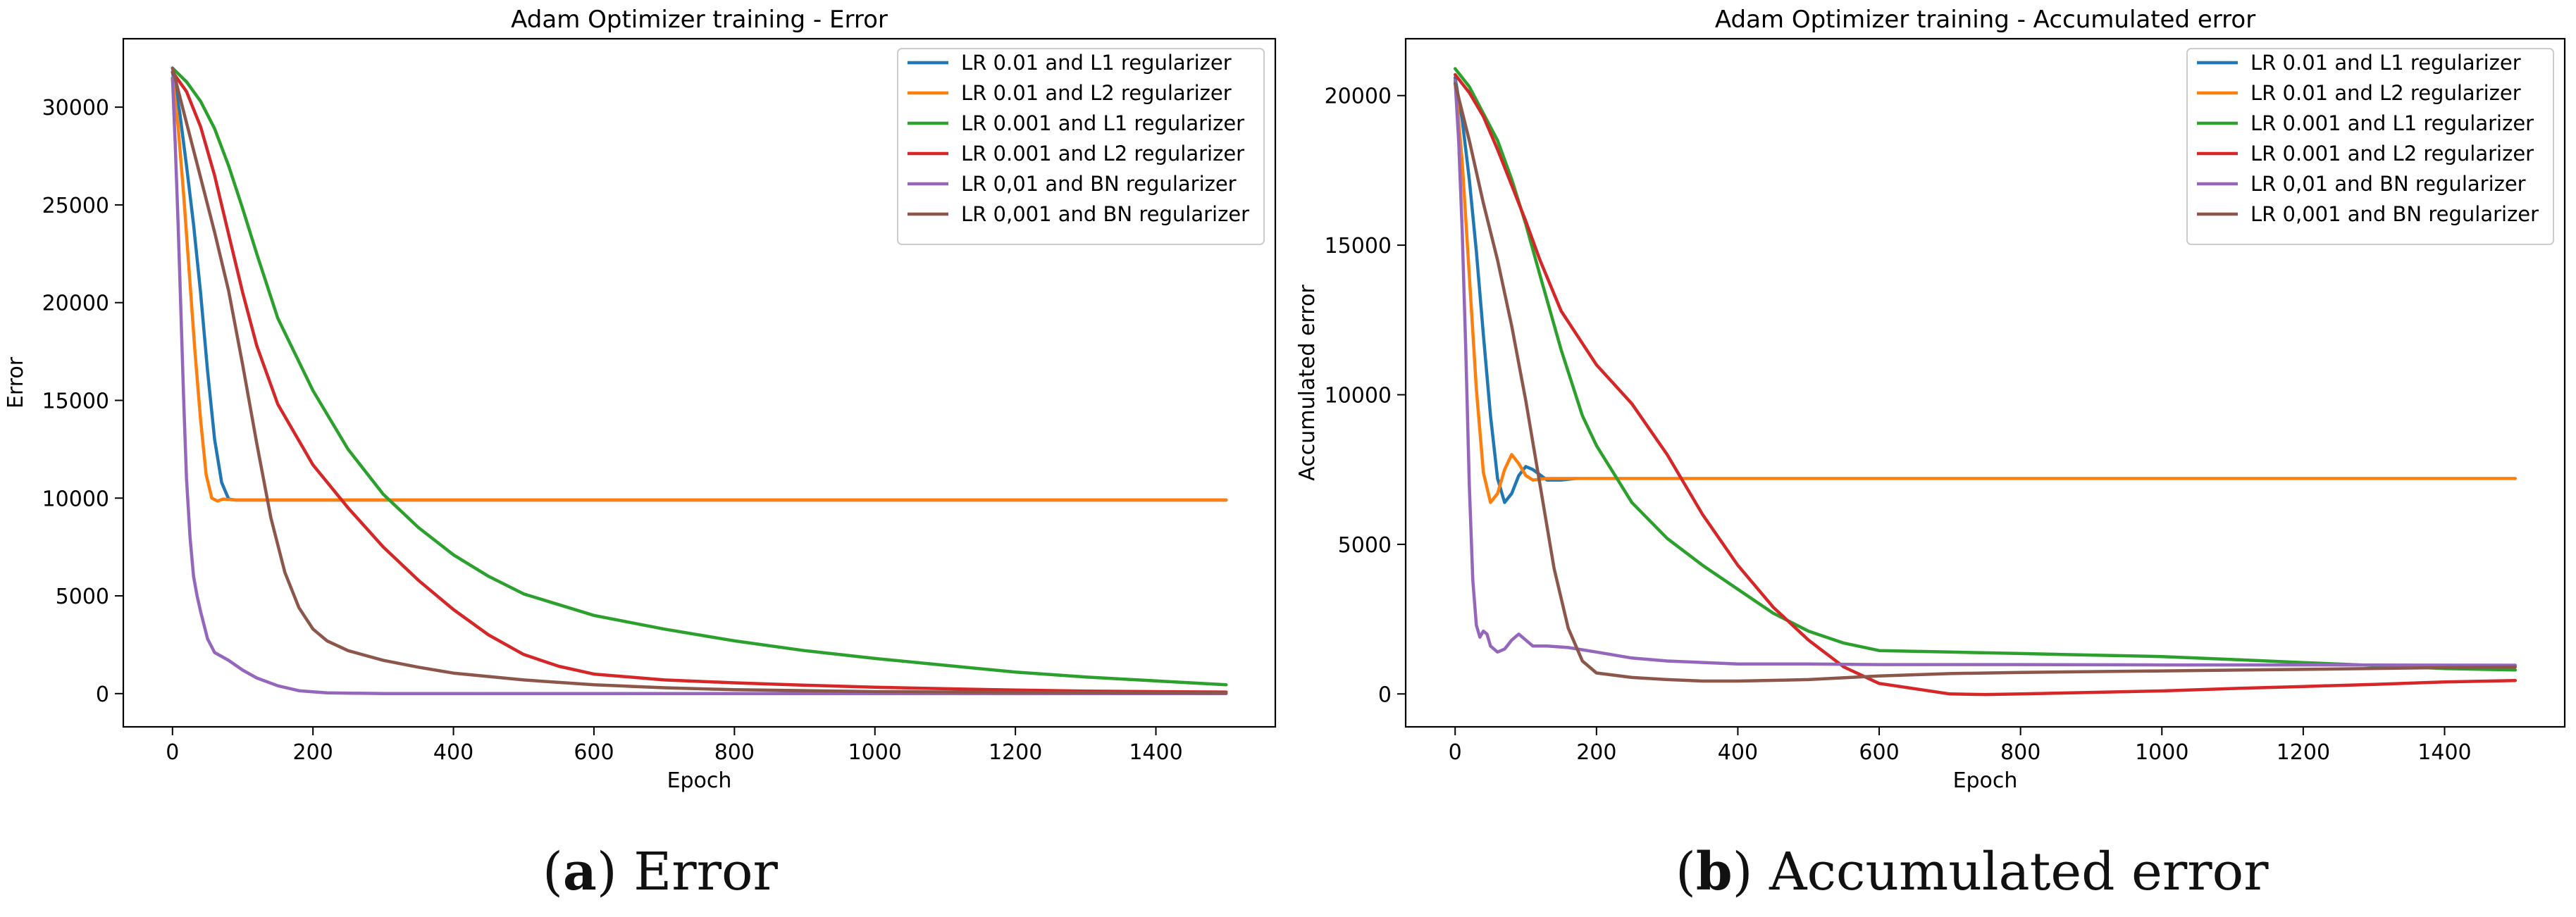  What do you see at coordinates (705, 872) in the screenshot?
I see `caption-a-text: Error` at bounding box center [705, 872].